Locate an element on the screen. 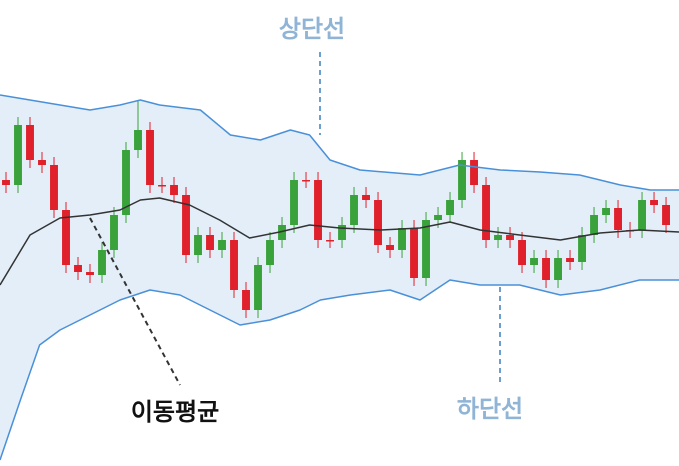 The height and width of the screenshot is (466, 679). ma-pointer is located at coordinates (135, 301).